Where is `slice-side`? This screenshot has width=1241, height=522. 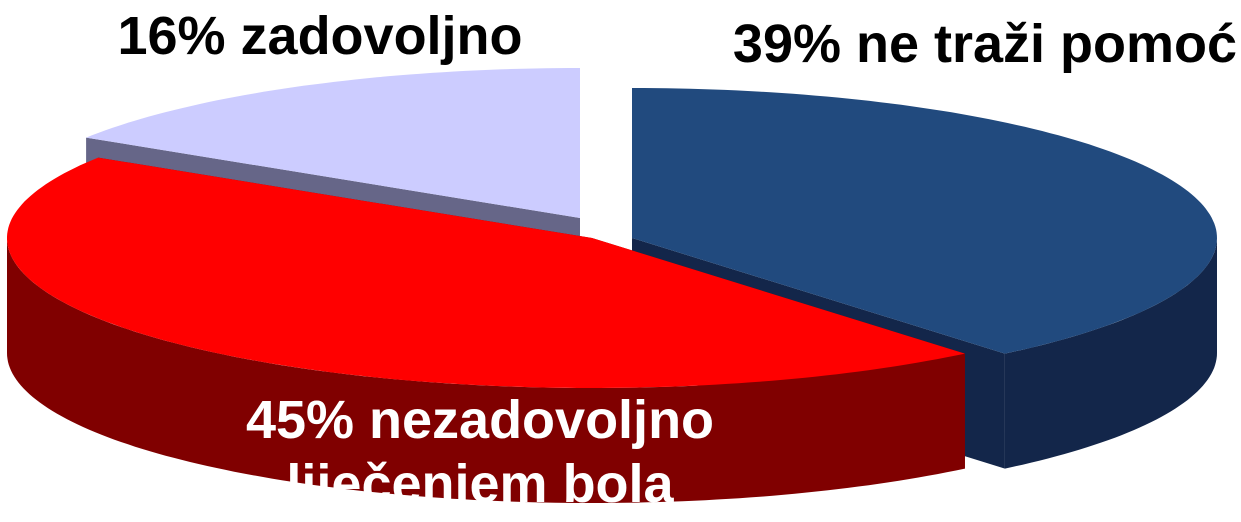
slice-side is located at coordinates (1110, 353).